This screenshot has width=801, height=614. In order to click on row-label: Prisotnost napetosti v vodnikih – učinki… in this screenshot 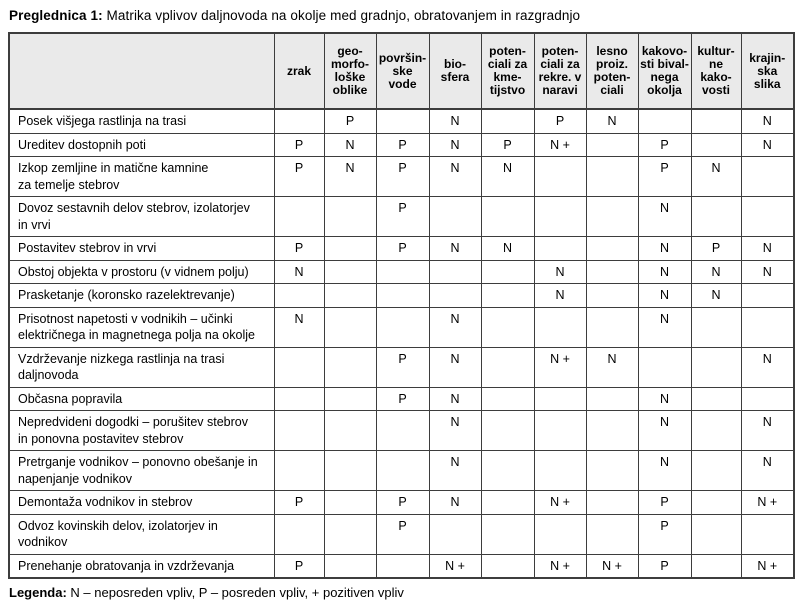, I will do `click(141, 327)`.